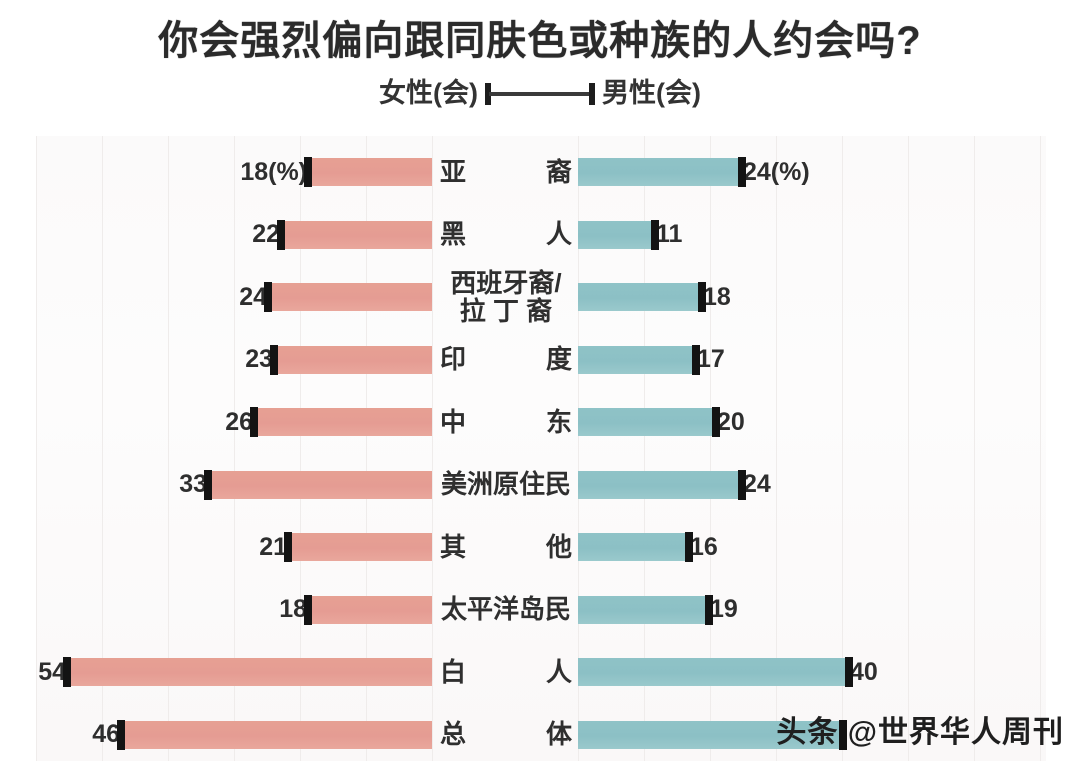 Image resolution: width=1080 pixels, height=767 pixels. What do you see at coordinates (757, 484) in the screenshot?
I see `male-value-label: 24` at bounding box center [757, 484].